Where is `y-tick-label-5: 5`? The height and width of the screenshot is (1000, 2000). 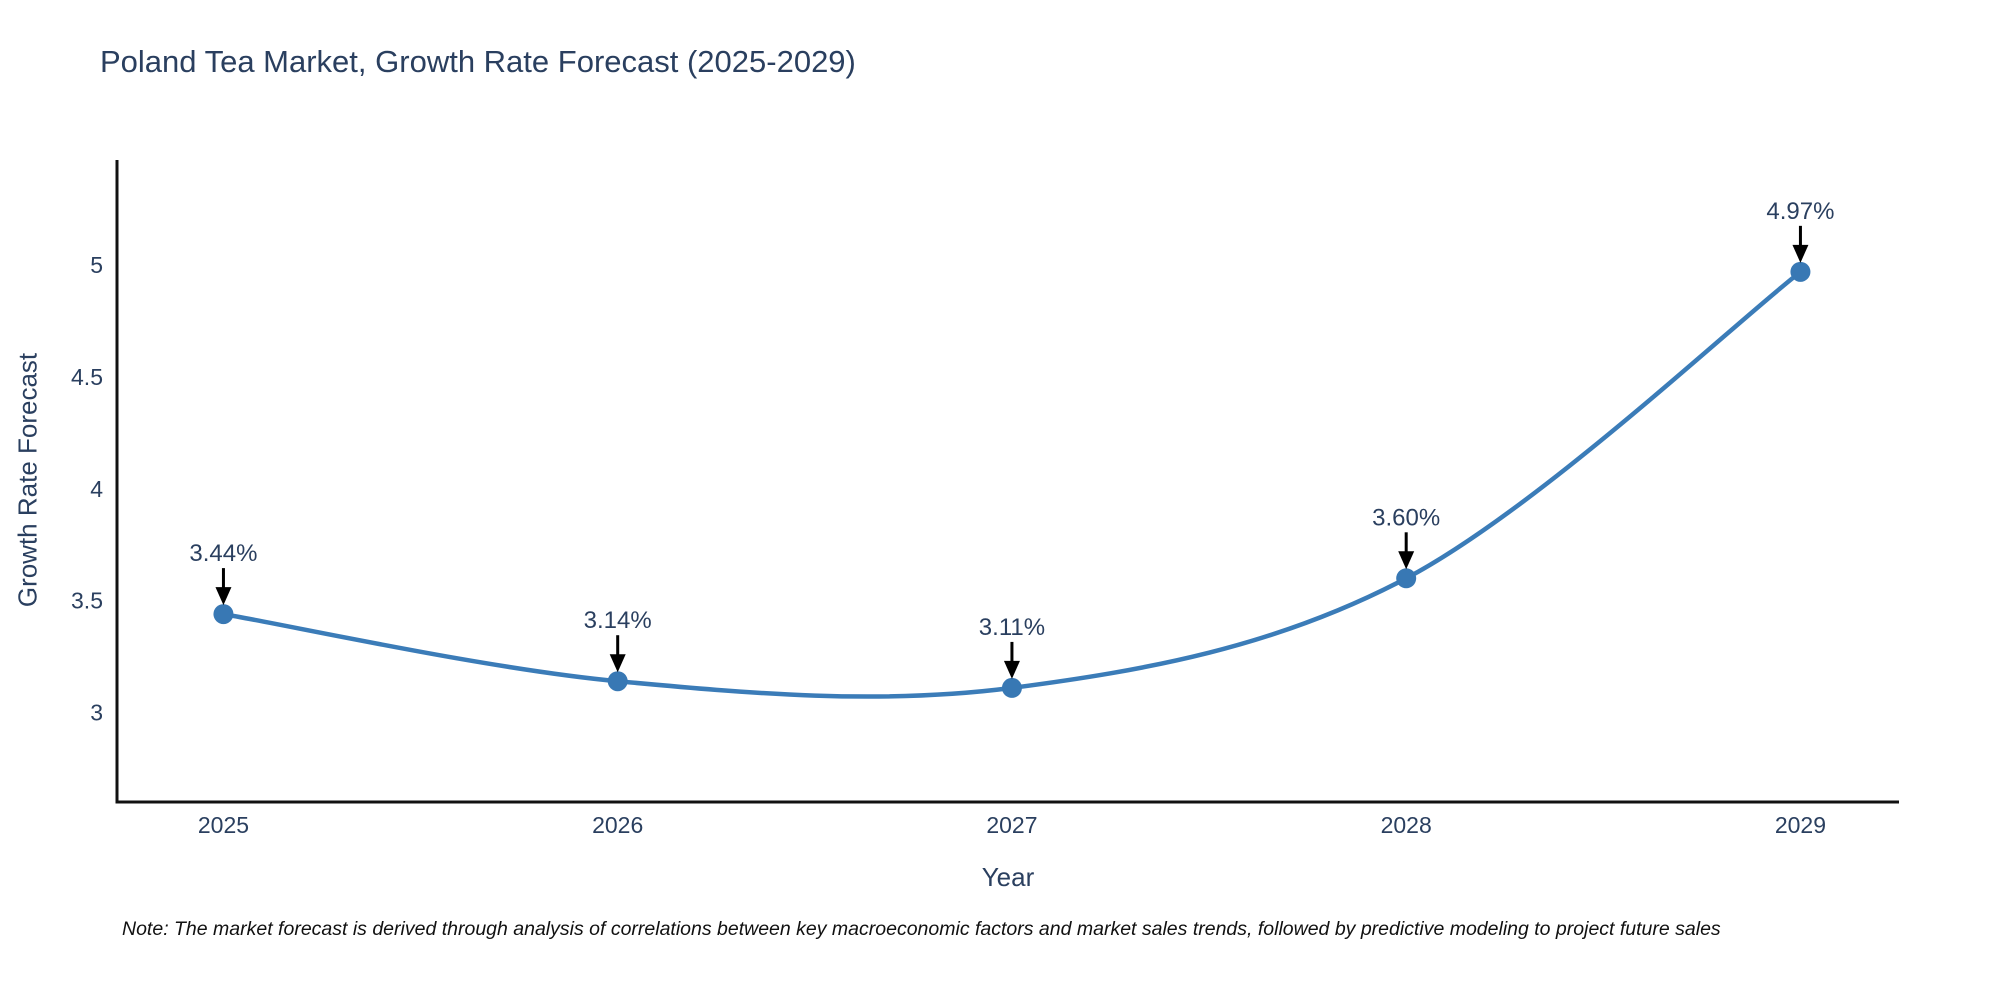 y-tick-label-5: 5 is located at coordinates (96, 265).